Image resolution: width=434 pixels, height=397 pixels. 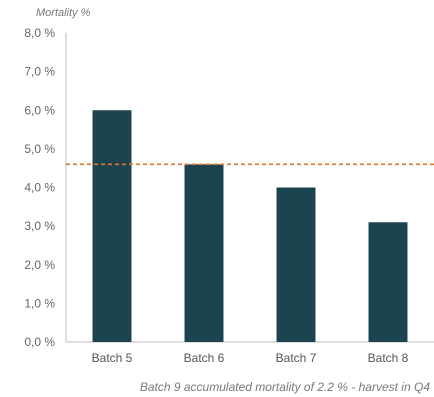 I want to click on x-category-label: Batch 7, so click(x=296, y=358).